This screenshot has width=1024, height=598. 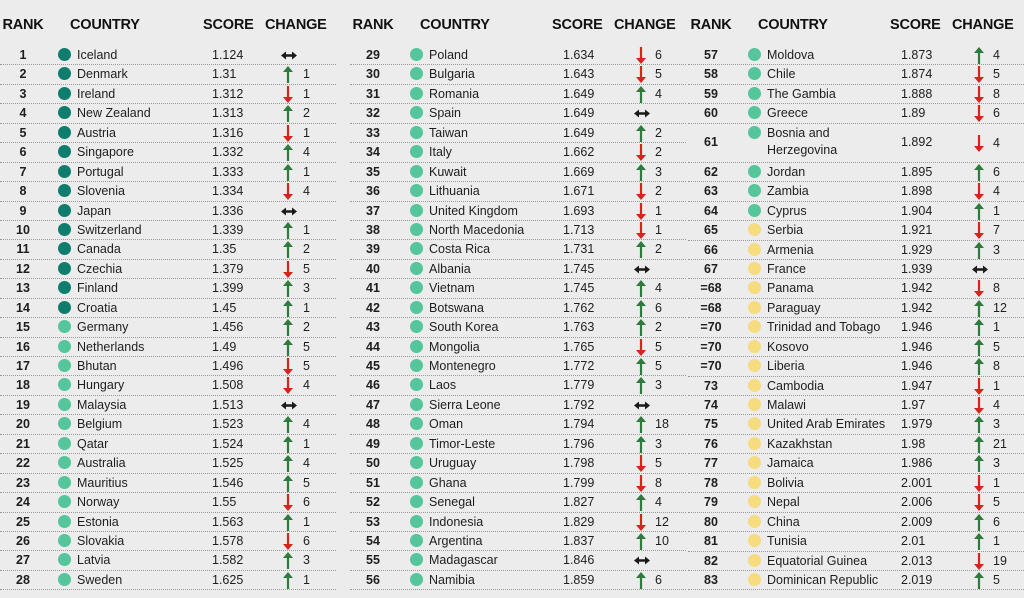 What do you see at coordinates (711, 268) in the screenshot?
I see `rank-value: 67` at bounding box center [711, 268].